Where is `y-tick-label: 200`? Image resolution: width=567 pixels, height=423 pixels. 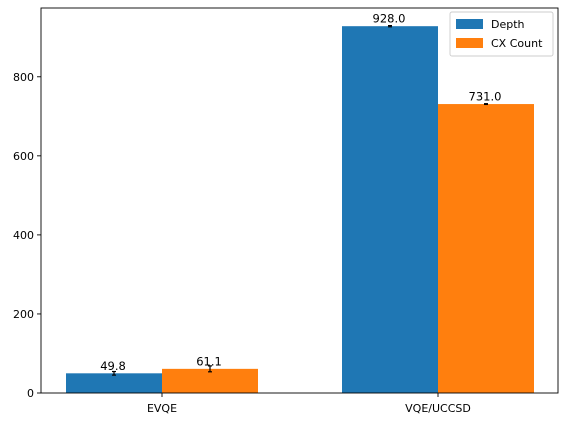
y-tick-label: 200 is located at coordinates (23, 314).